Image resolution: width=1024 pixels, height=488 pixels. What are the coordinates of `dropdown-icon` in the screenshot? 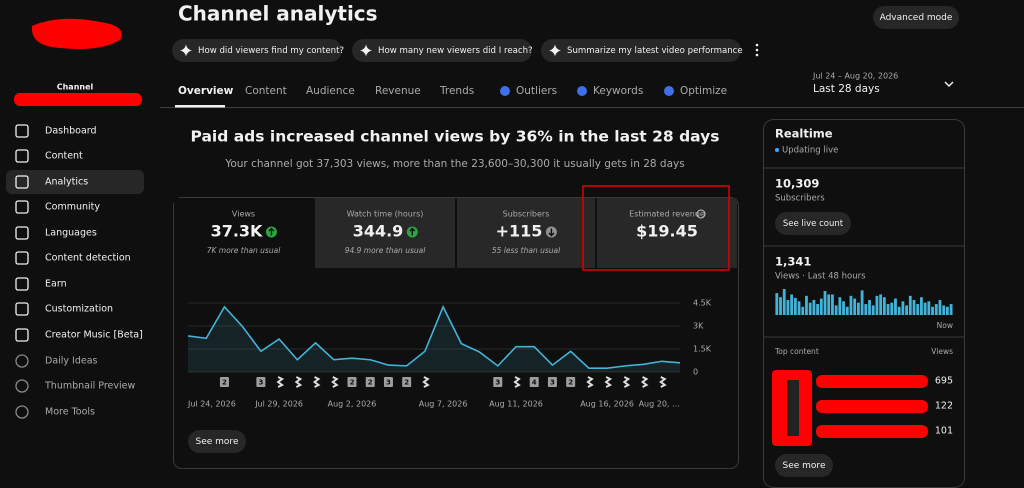 It's located at (949, 84).